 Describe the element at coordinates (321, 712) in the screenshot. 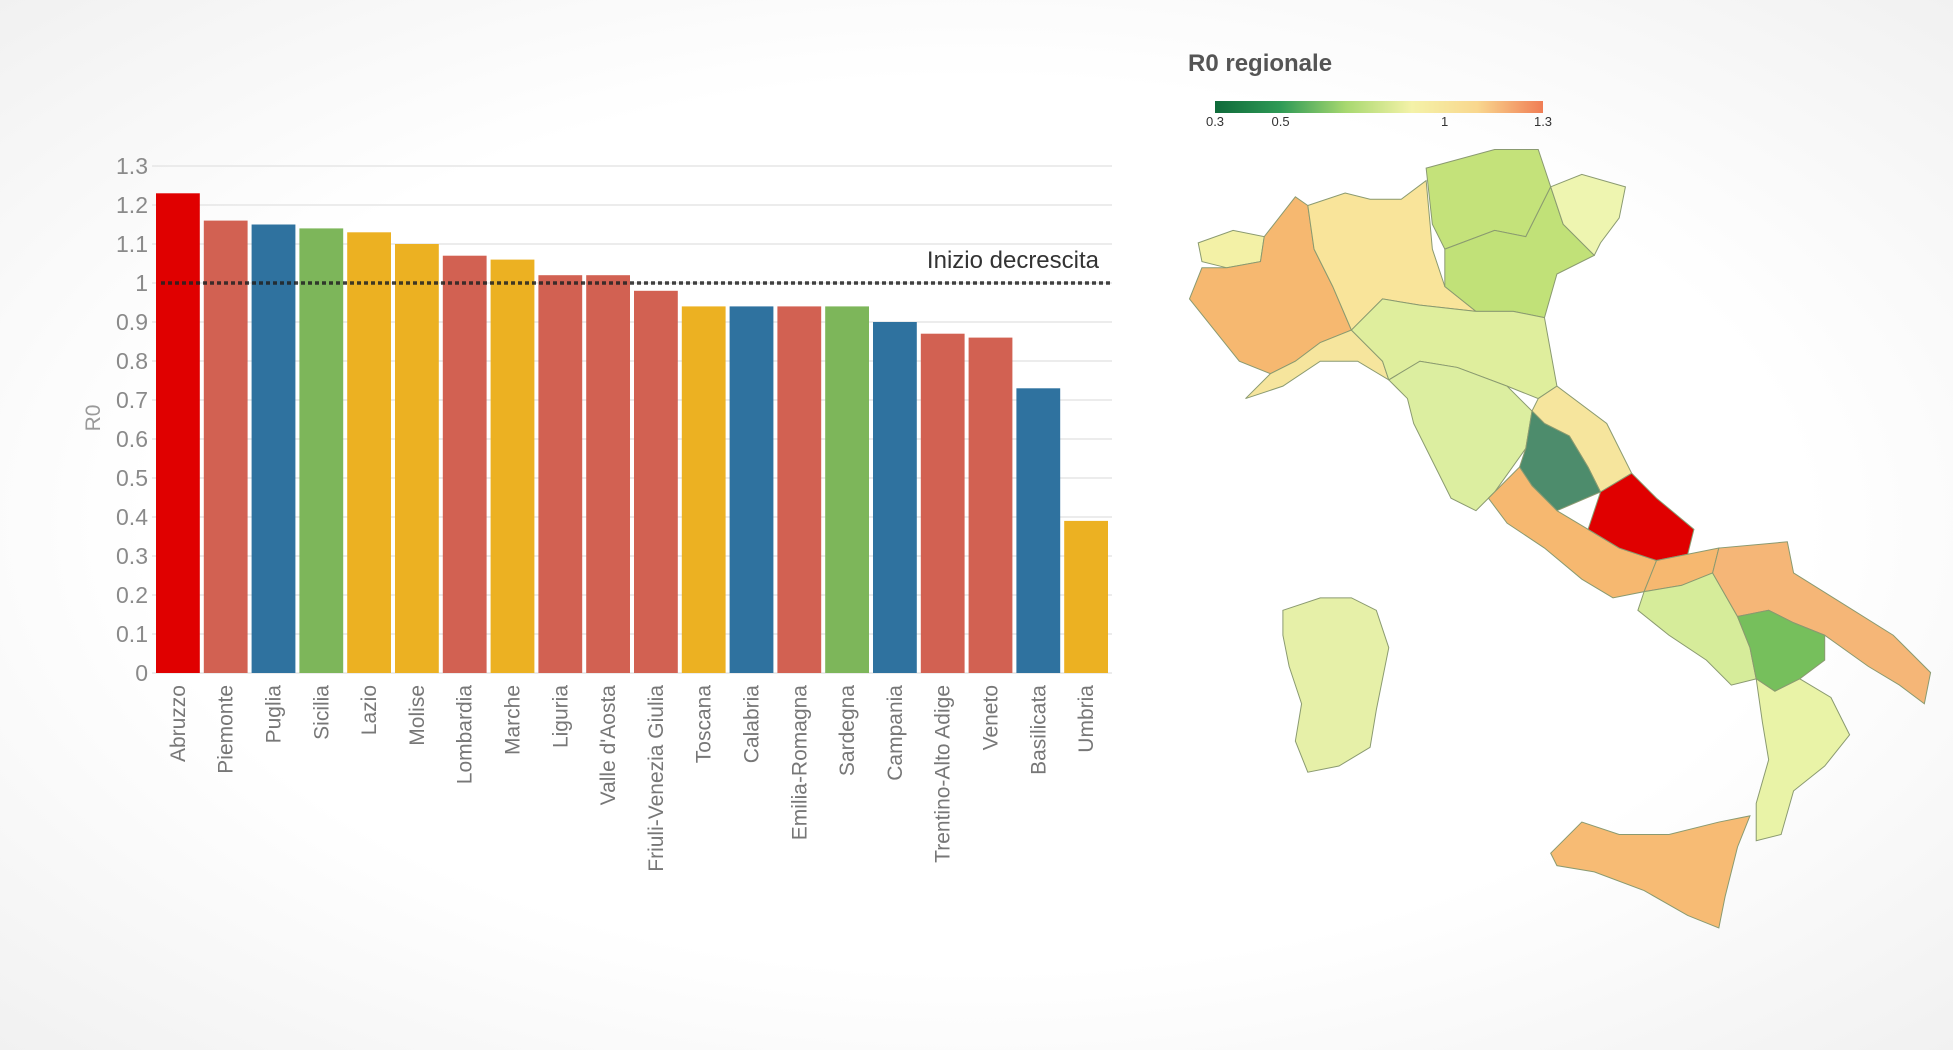

I see `x-tick-label: Sicilia` at that location.